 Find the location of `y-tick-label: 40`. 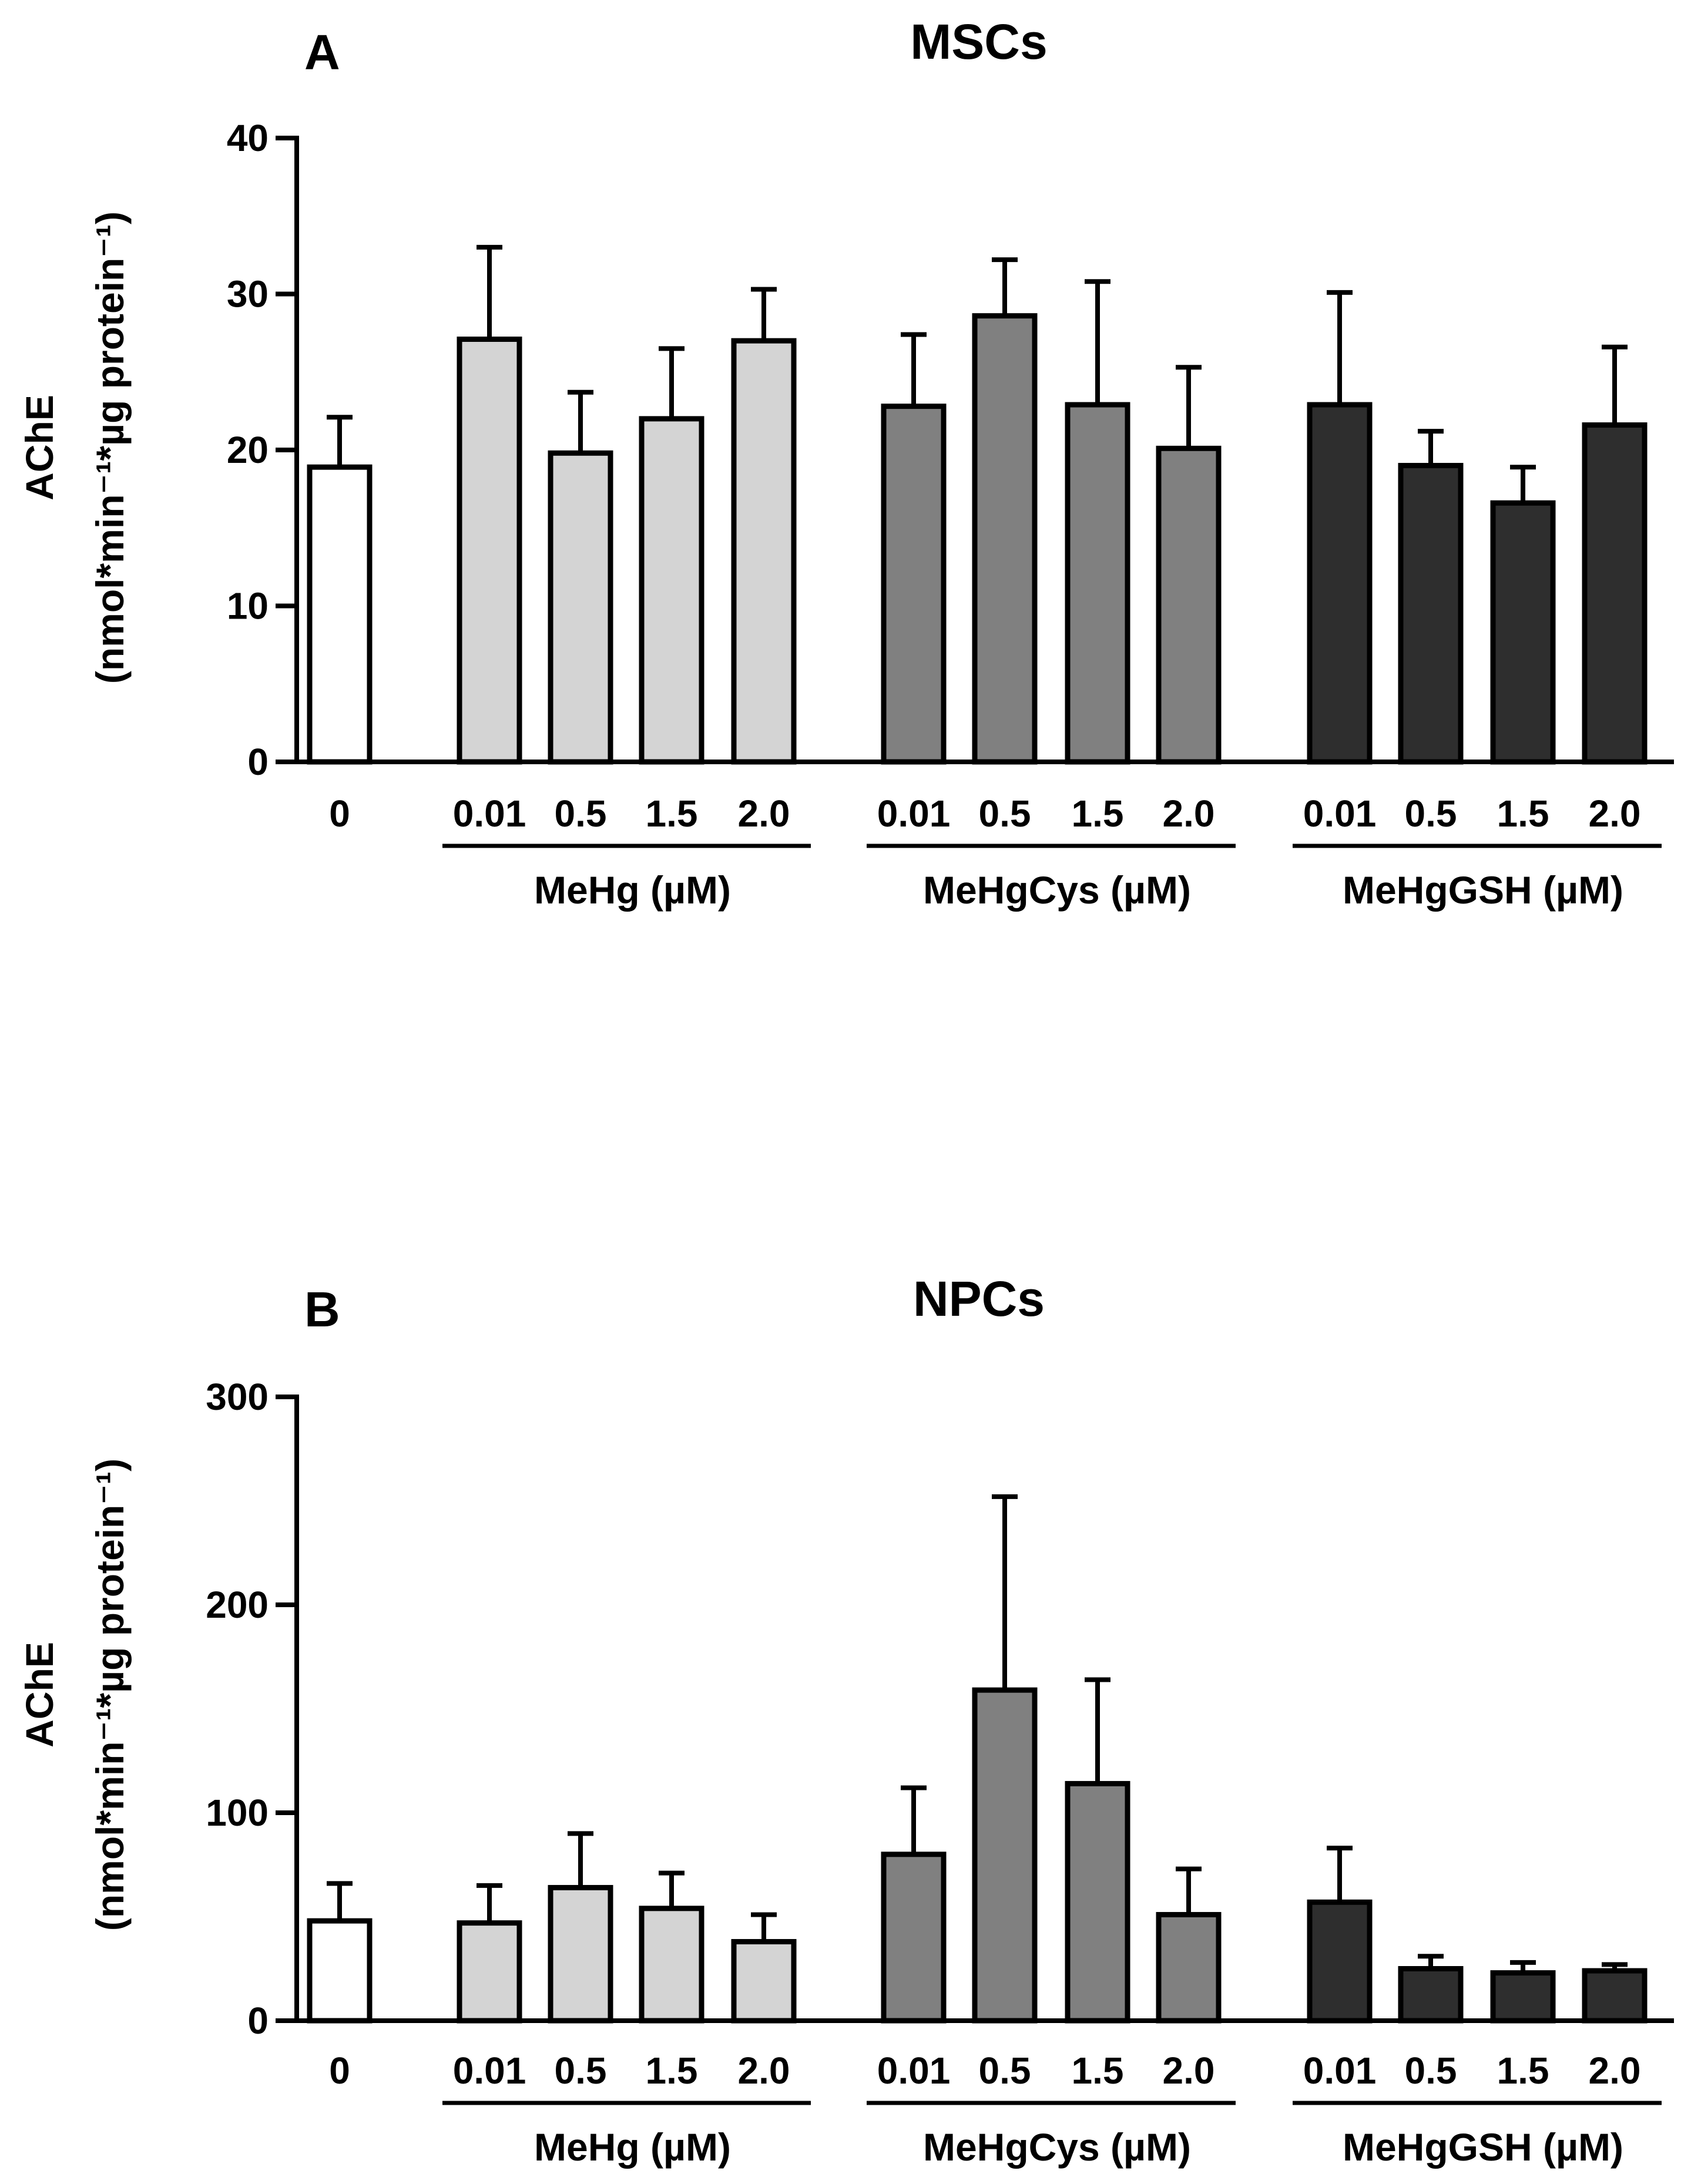

y-tick-label: 40 is located at coordinates (248, 138).